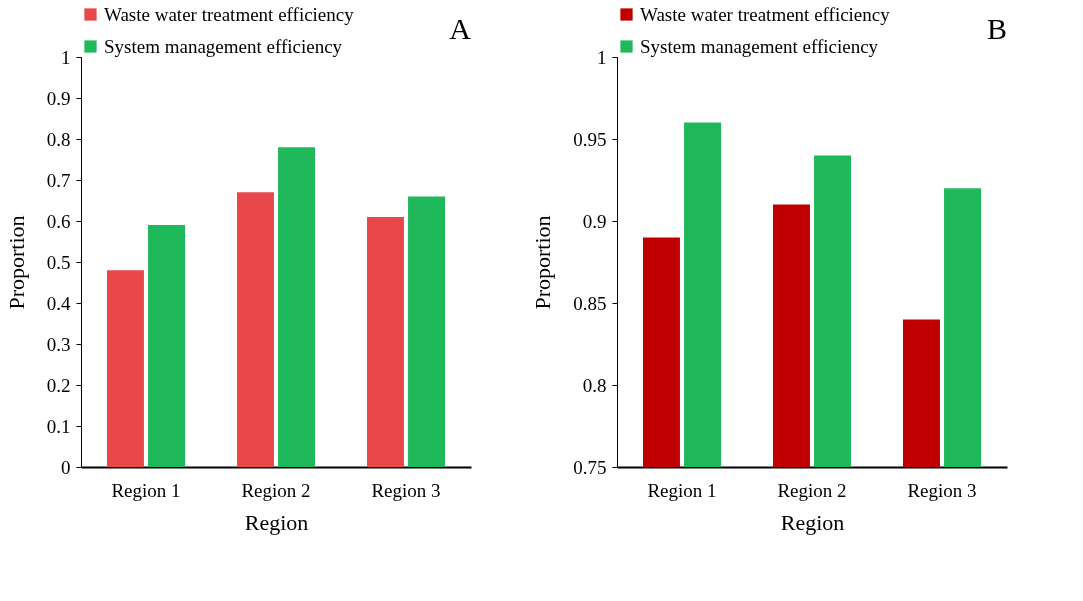 The height and width of the screenshot is (601, 1083). I want to click on y-tick-label: 0.4, so click(58, 303).